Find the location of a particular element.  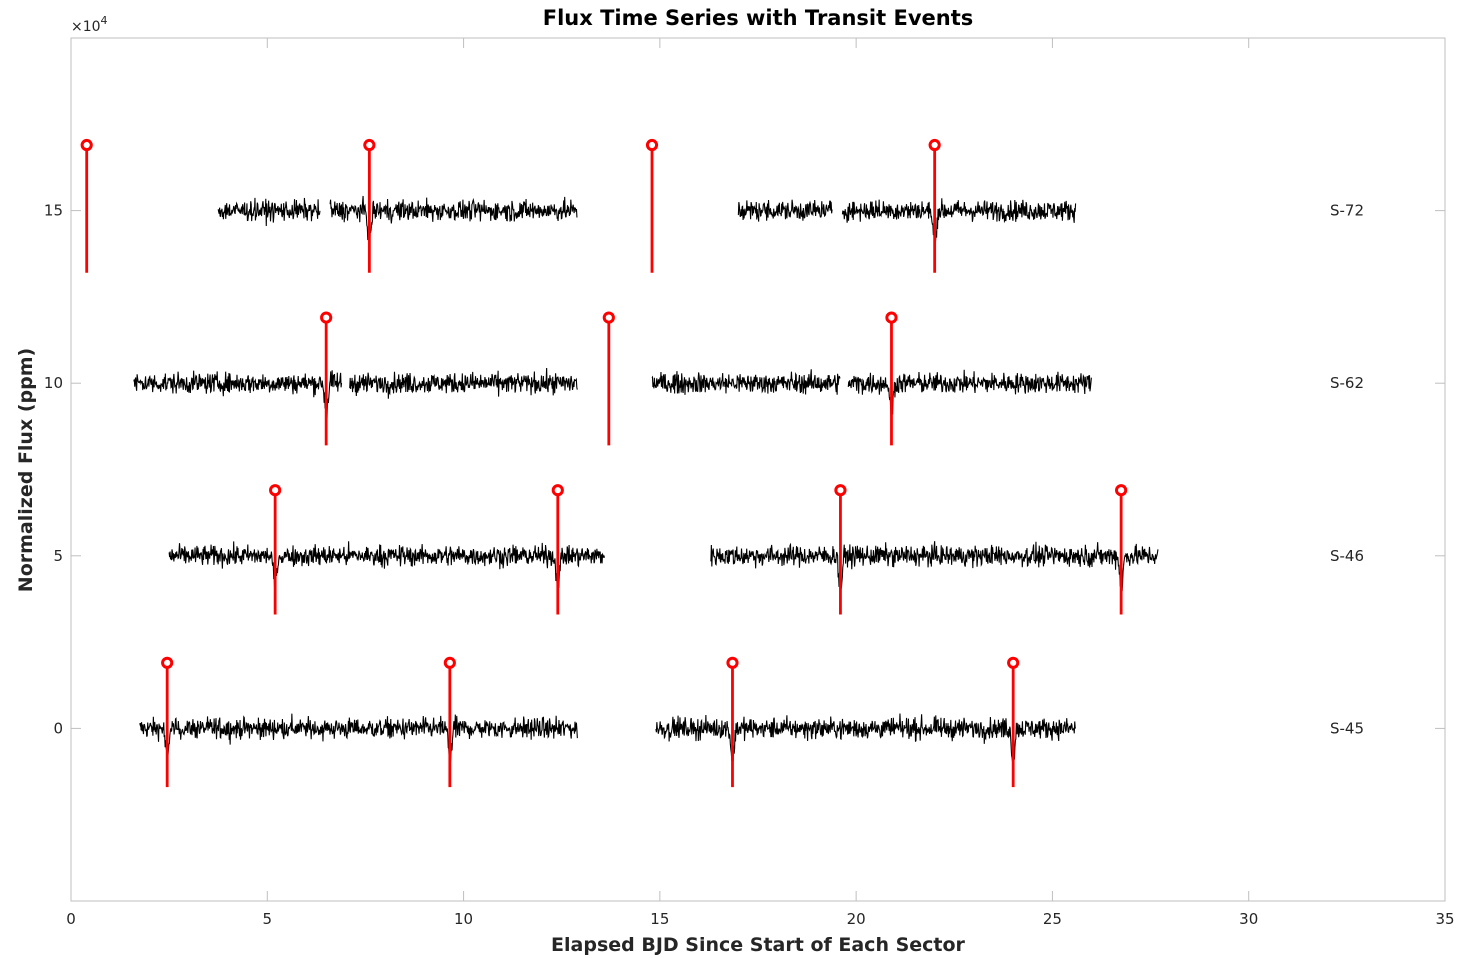

y-exponent-label: ×10⁴ is located at coordinates (89, 24).